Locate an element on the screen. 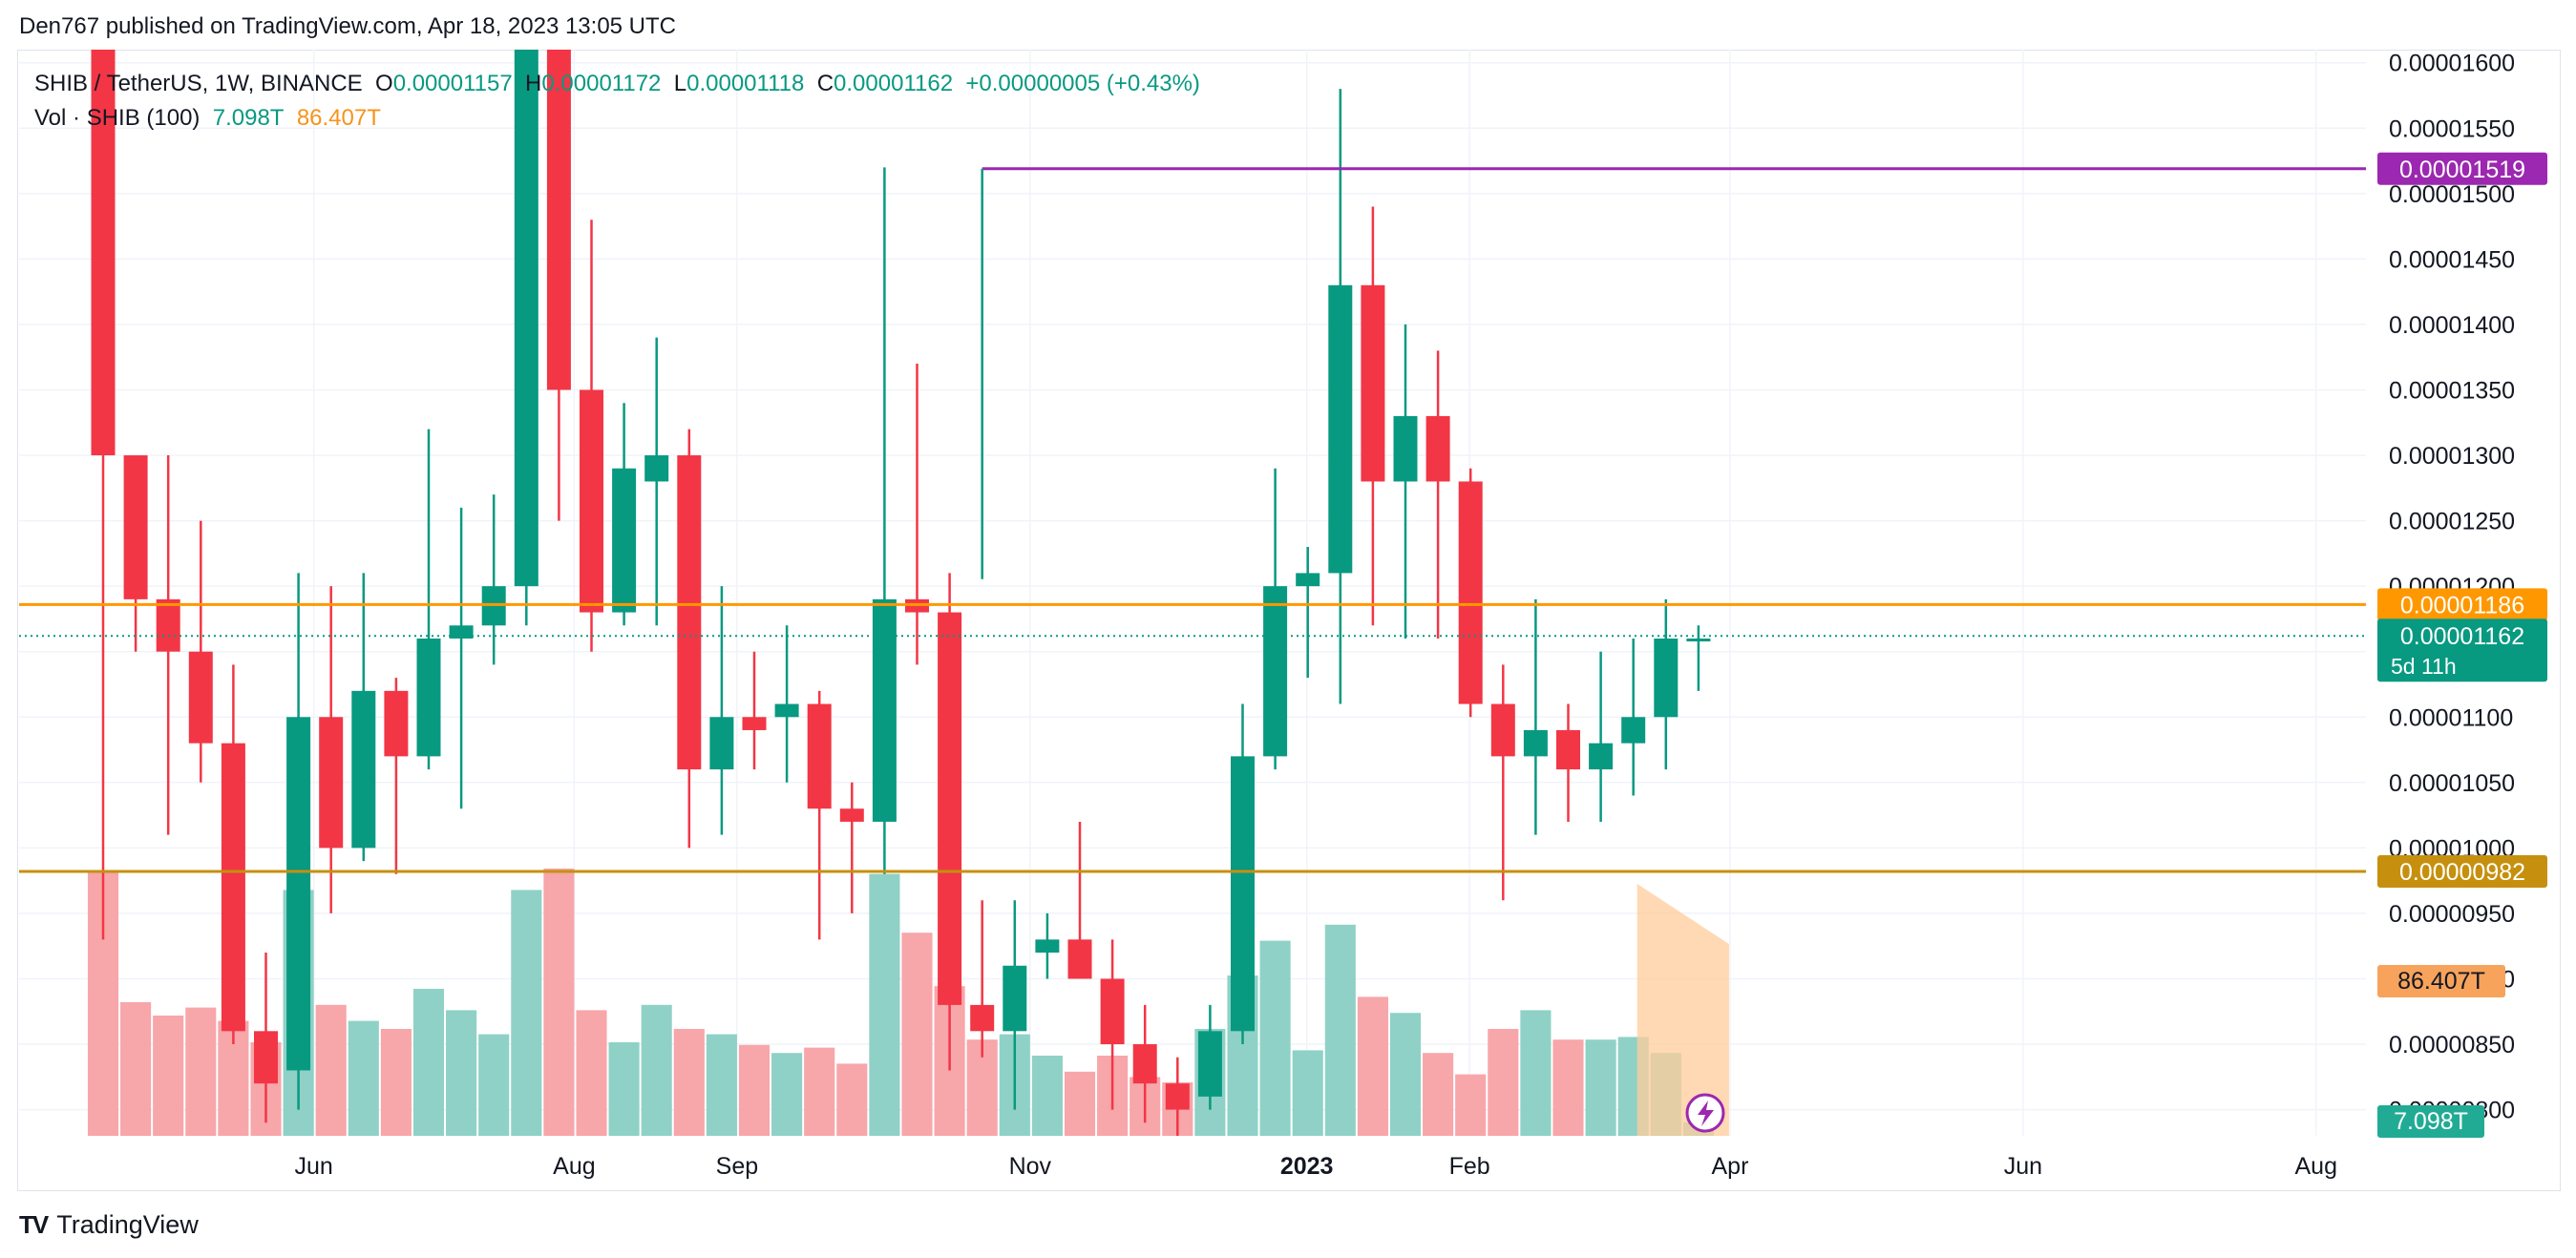 This screenshot has width=2576, height=1258. tradingview-logo: TV TradingView is located at coordinates (109, 1225).